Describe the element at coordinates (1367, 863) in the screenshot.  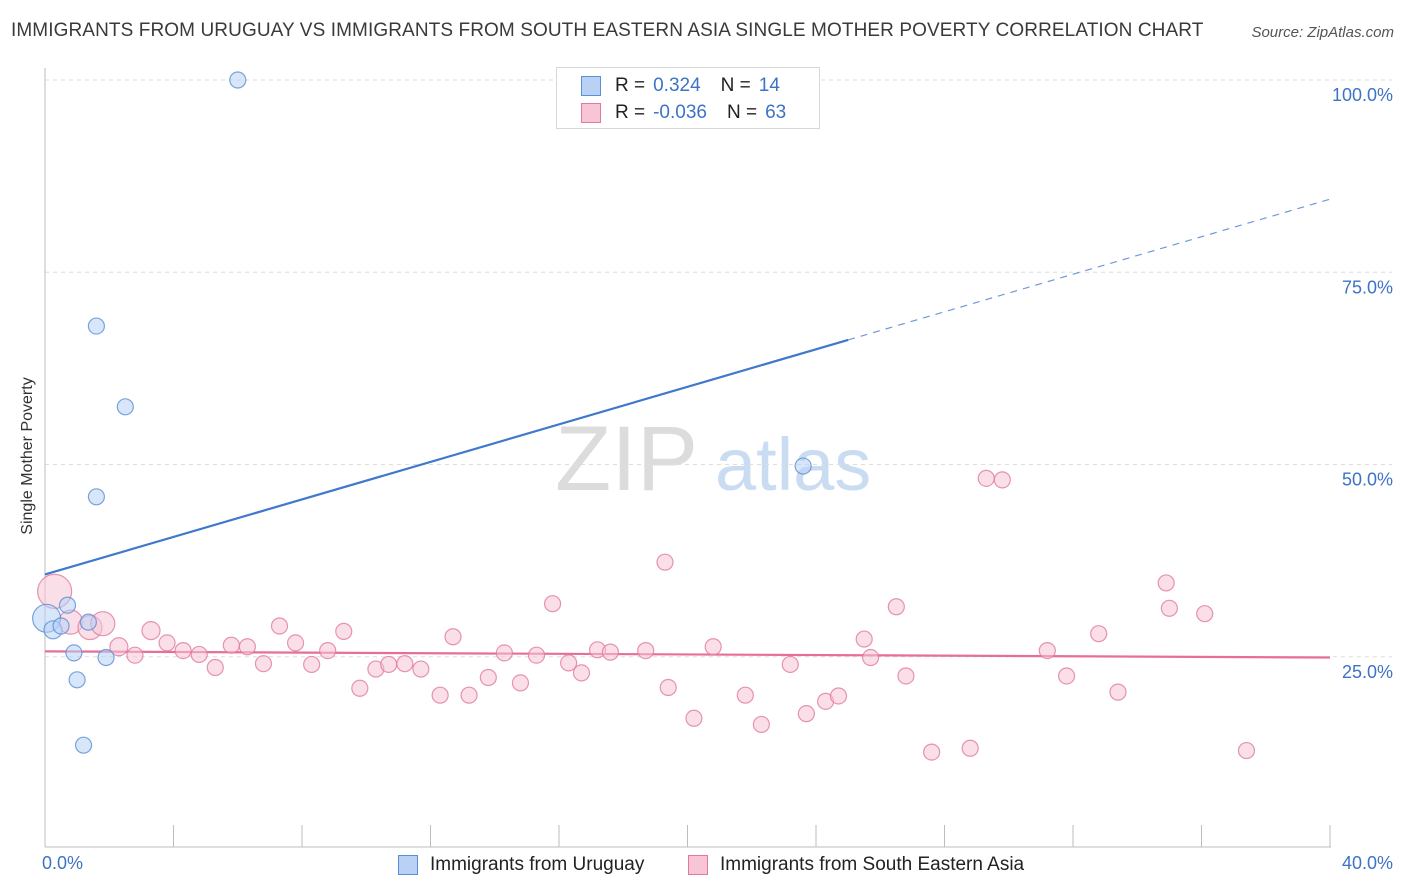
I see `x-tick-label-max: 40.0%` at that location.